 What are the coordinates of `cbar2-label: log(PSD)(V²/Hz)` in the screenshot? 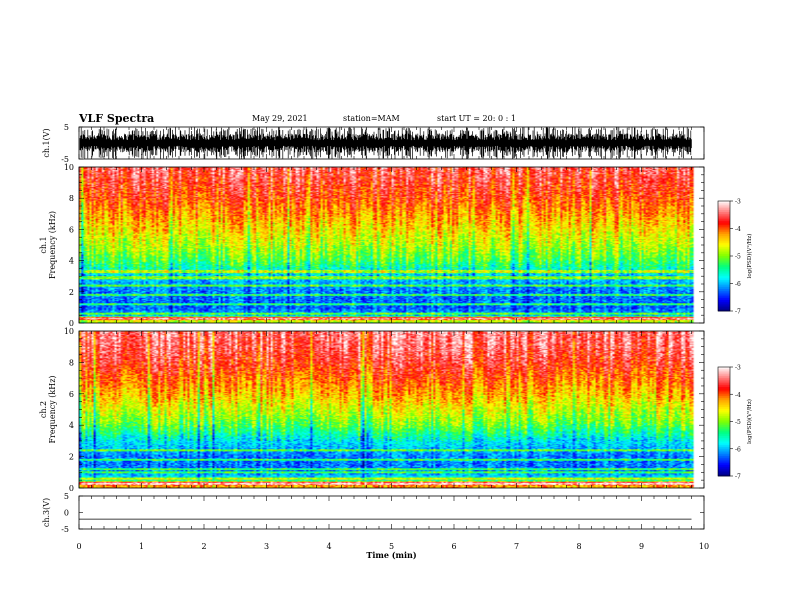 It's located at (749, 421).